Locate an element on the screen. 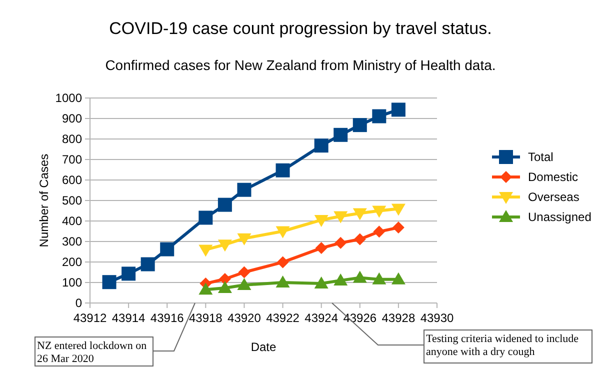 The image size is (605, 374). x-tick-label: 43920 is located at coordinates (245, 318).